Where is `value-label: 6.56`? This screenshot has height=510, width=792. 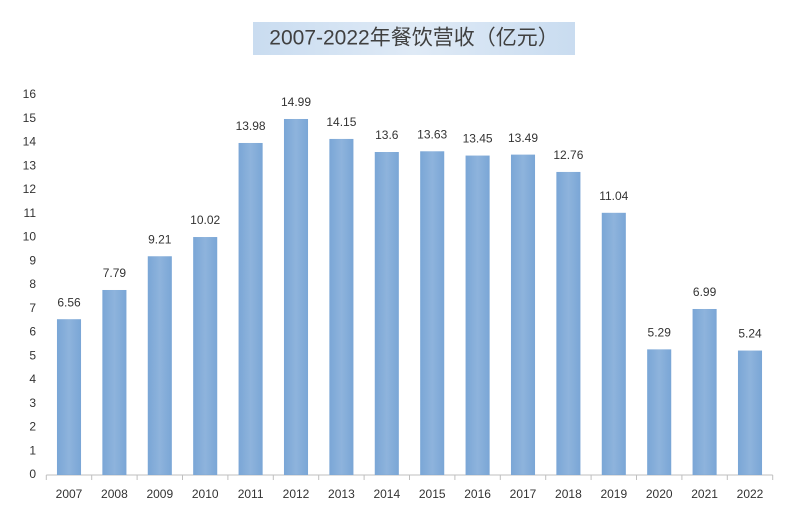
value-label: 6.56 is located at coordinates (69, 302).